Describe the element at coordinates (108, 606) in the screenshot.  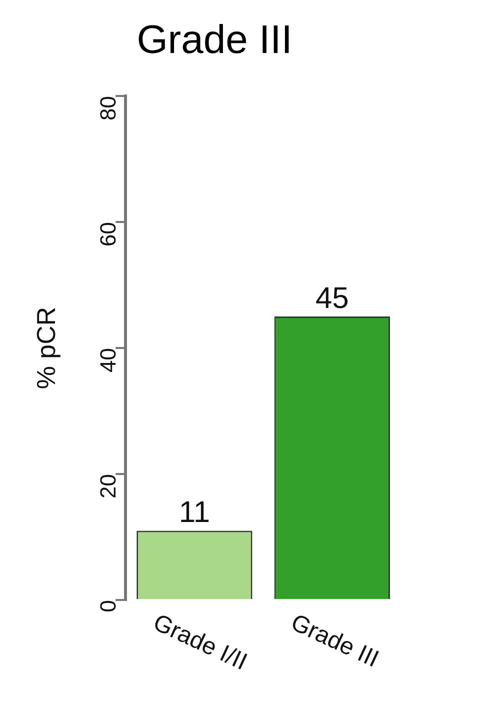
I see `y-tick-label: 0` at that location.